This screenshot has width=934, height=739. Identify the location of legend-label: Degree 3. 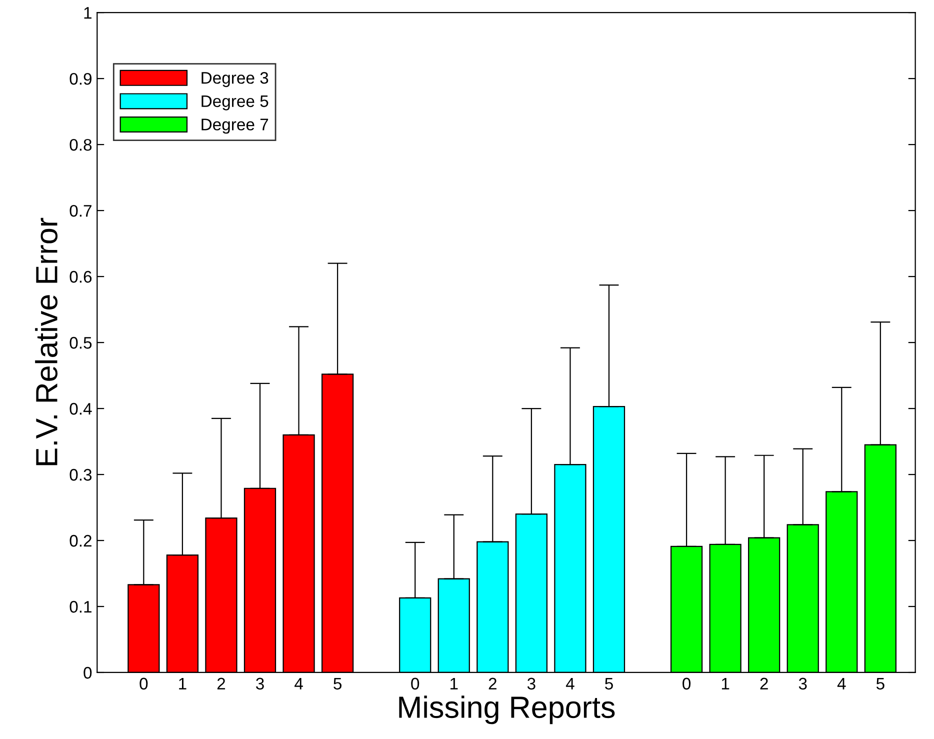
(235, 80).